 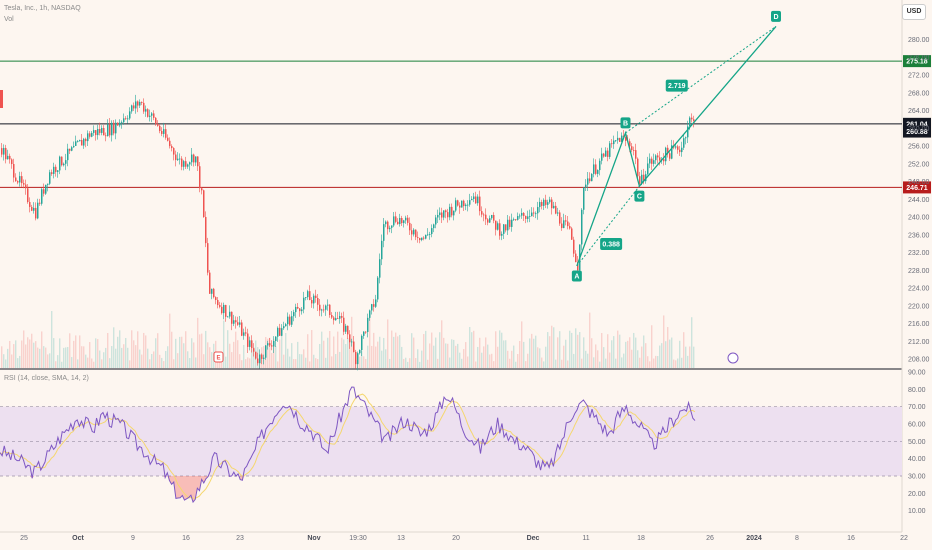 I want to click on dividend-icon, so click(x=733, y=358).